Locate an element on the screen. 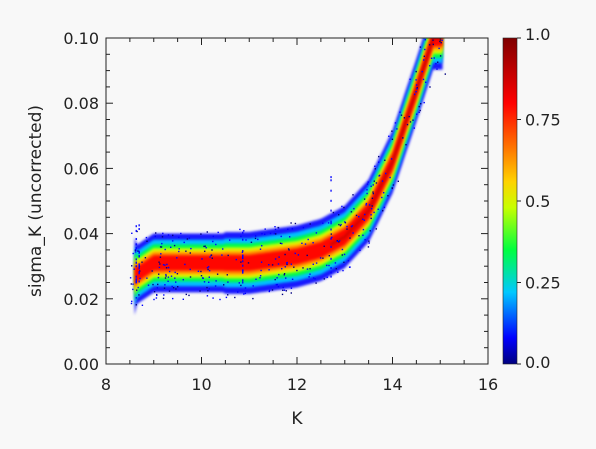  colorbar is located at coordinates (510, 201).